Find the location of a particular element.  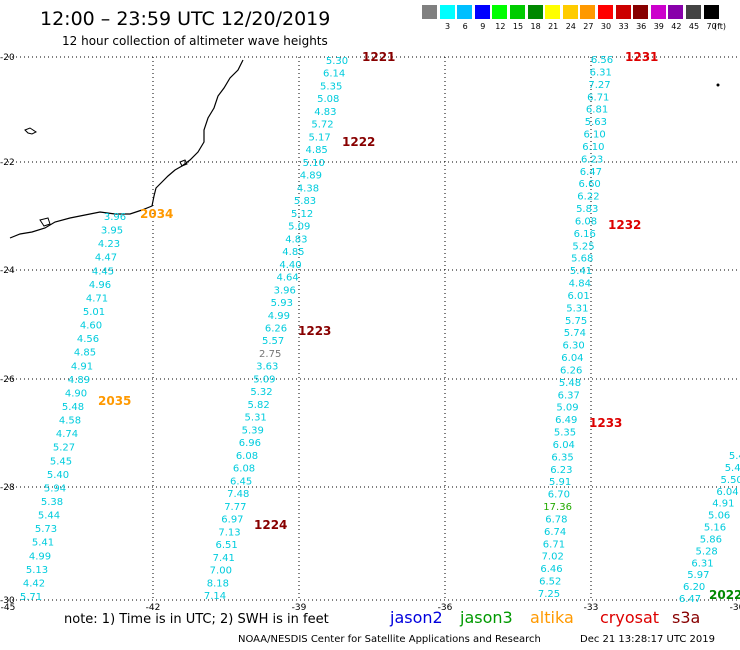

wave-height-value: 4.40 is located at coordinates (290, 265).